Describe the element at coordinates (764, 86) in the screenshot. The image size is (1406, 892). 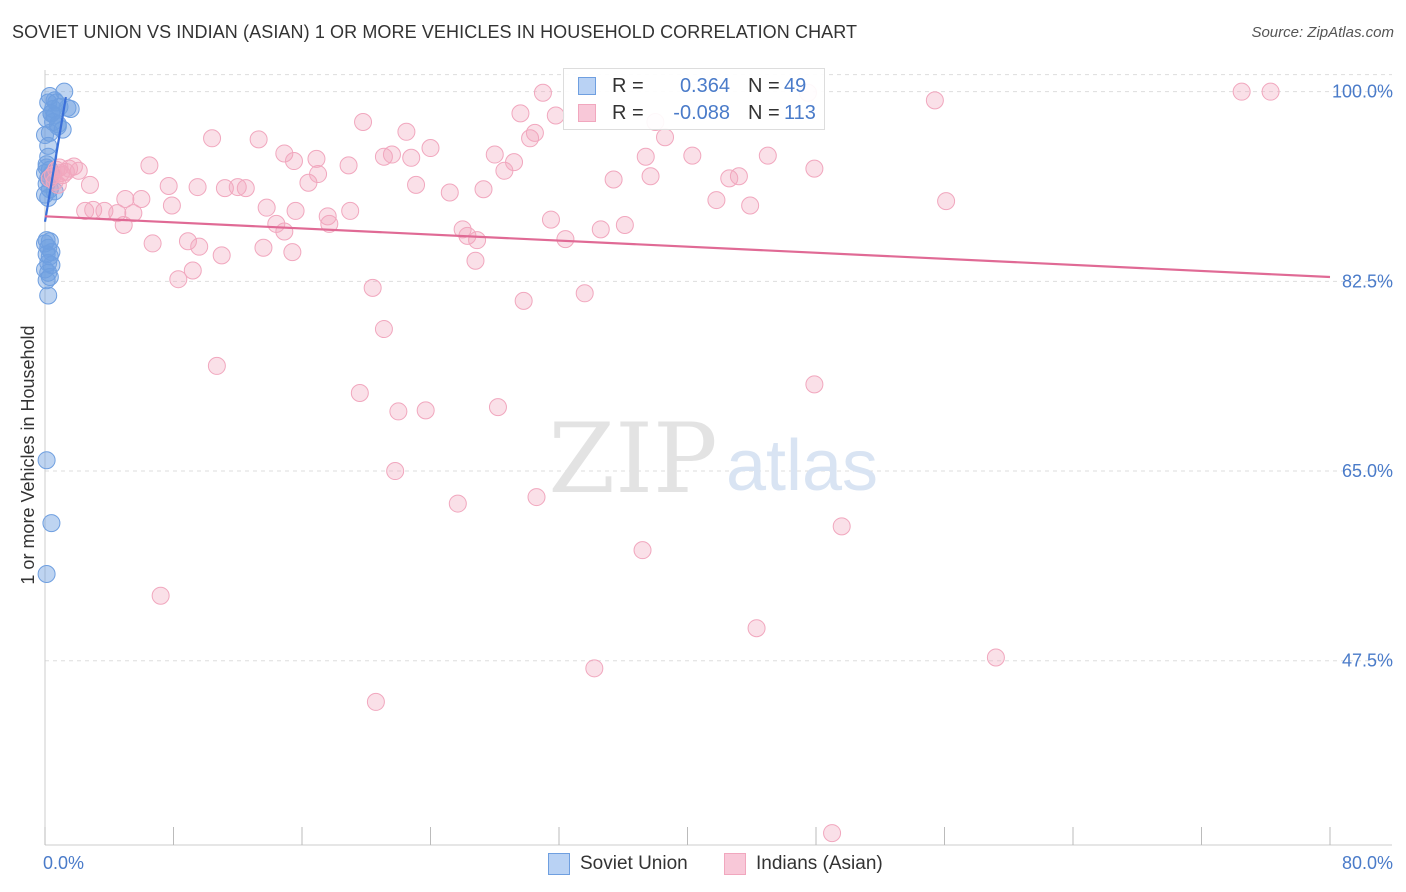
I see `n-label: N =` at that location.